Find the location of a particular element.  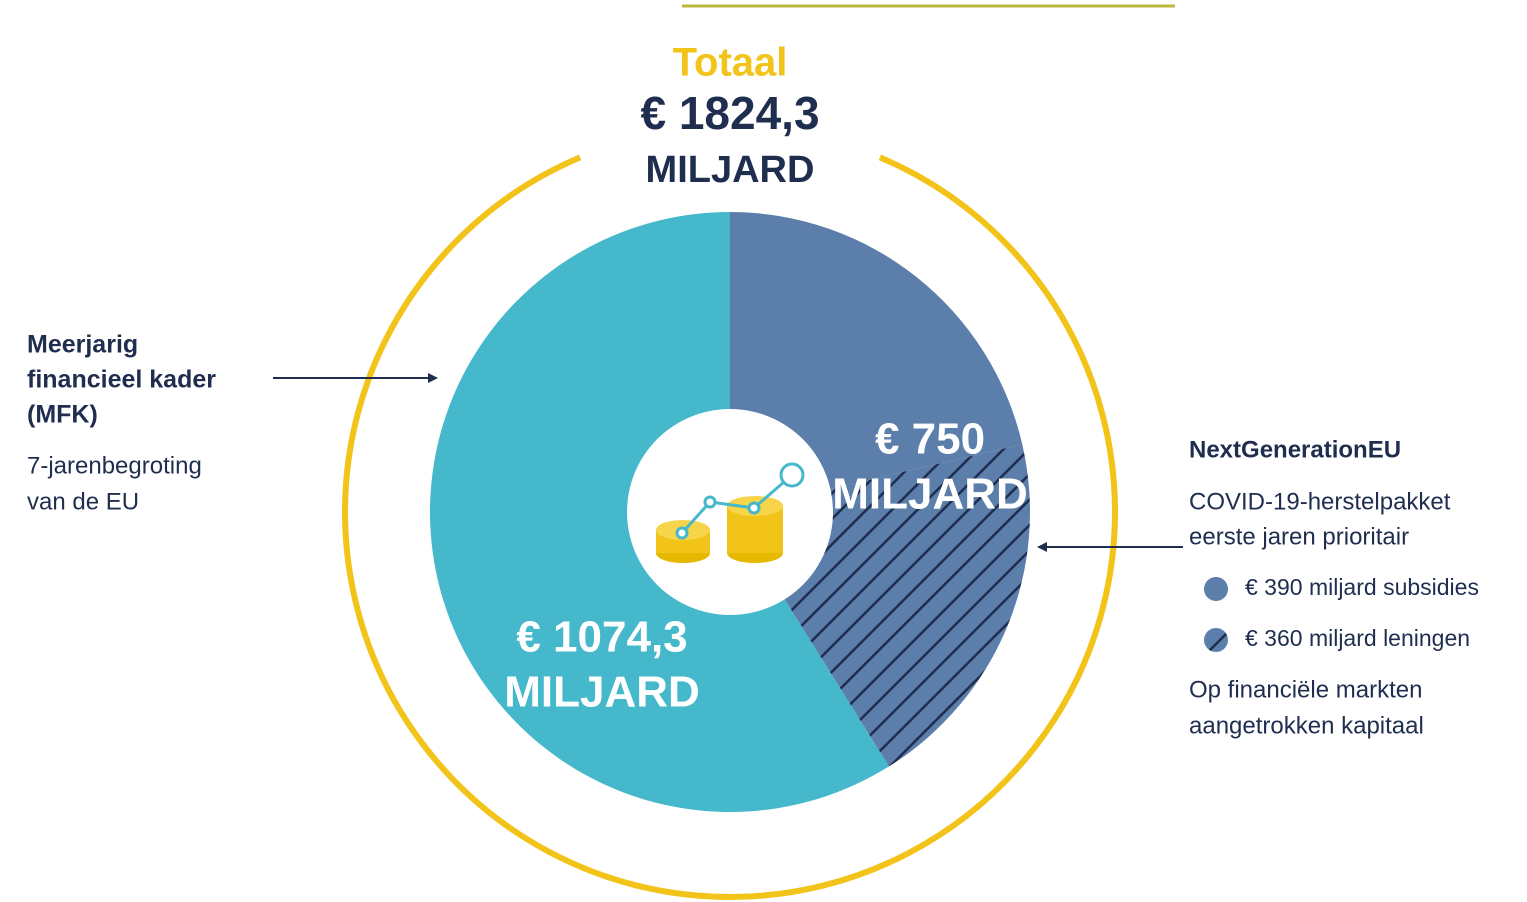

mfk-unit: MILJARD is located at coordinates (602, 692).